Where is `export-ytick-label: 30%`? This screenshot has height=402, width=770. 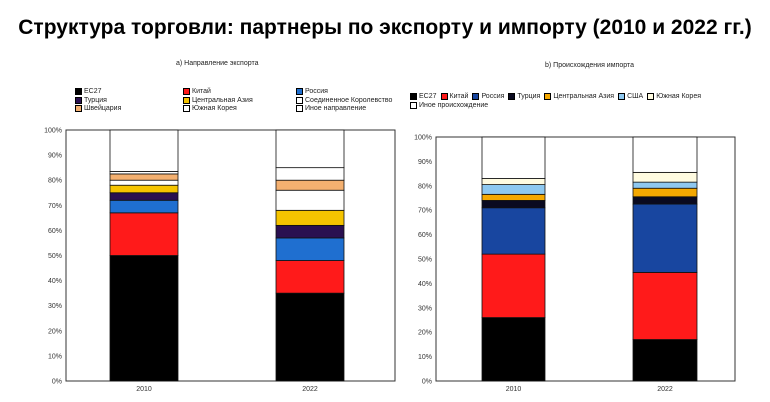 export-ytick-label: 30% is located at coordinates (55, 306).